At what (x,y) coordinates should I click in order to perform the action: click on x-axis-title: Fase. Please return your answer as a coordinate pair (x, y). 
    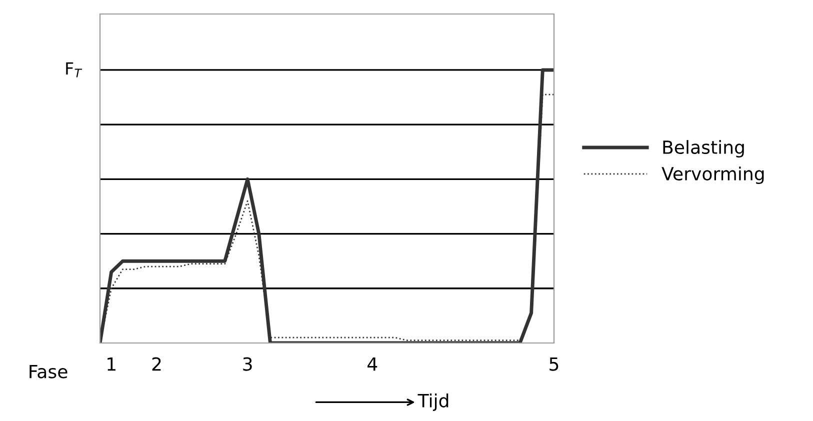
    Looking at the image, I should click on (49, 371).